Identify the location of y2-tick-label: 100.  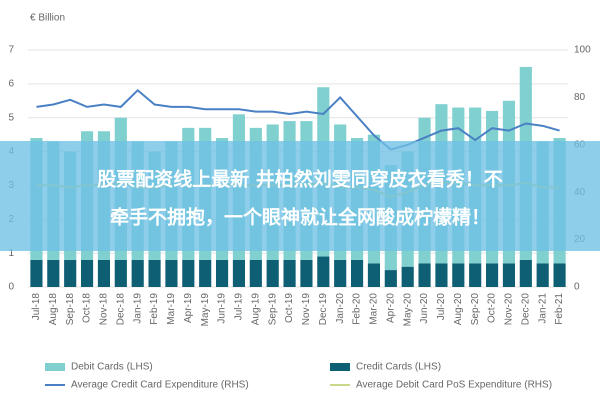
(582, 50).